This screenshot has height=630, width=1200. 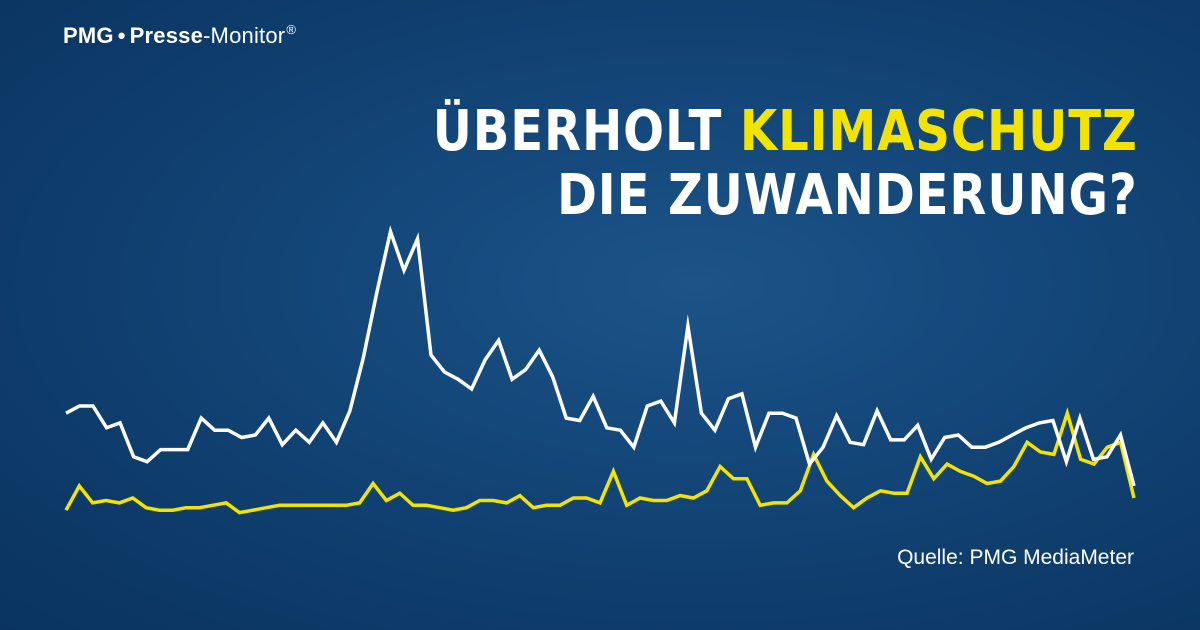 What do you see at coordinates (291, 29) in the screenshot?
I see `logo-registered: ®` at bounding box center [291, 29].